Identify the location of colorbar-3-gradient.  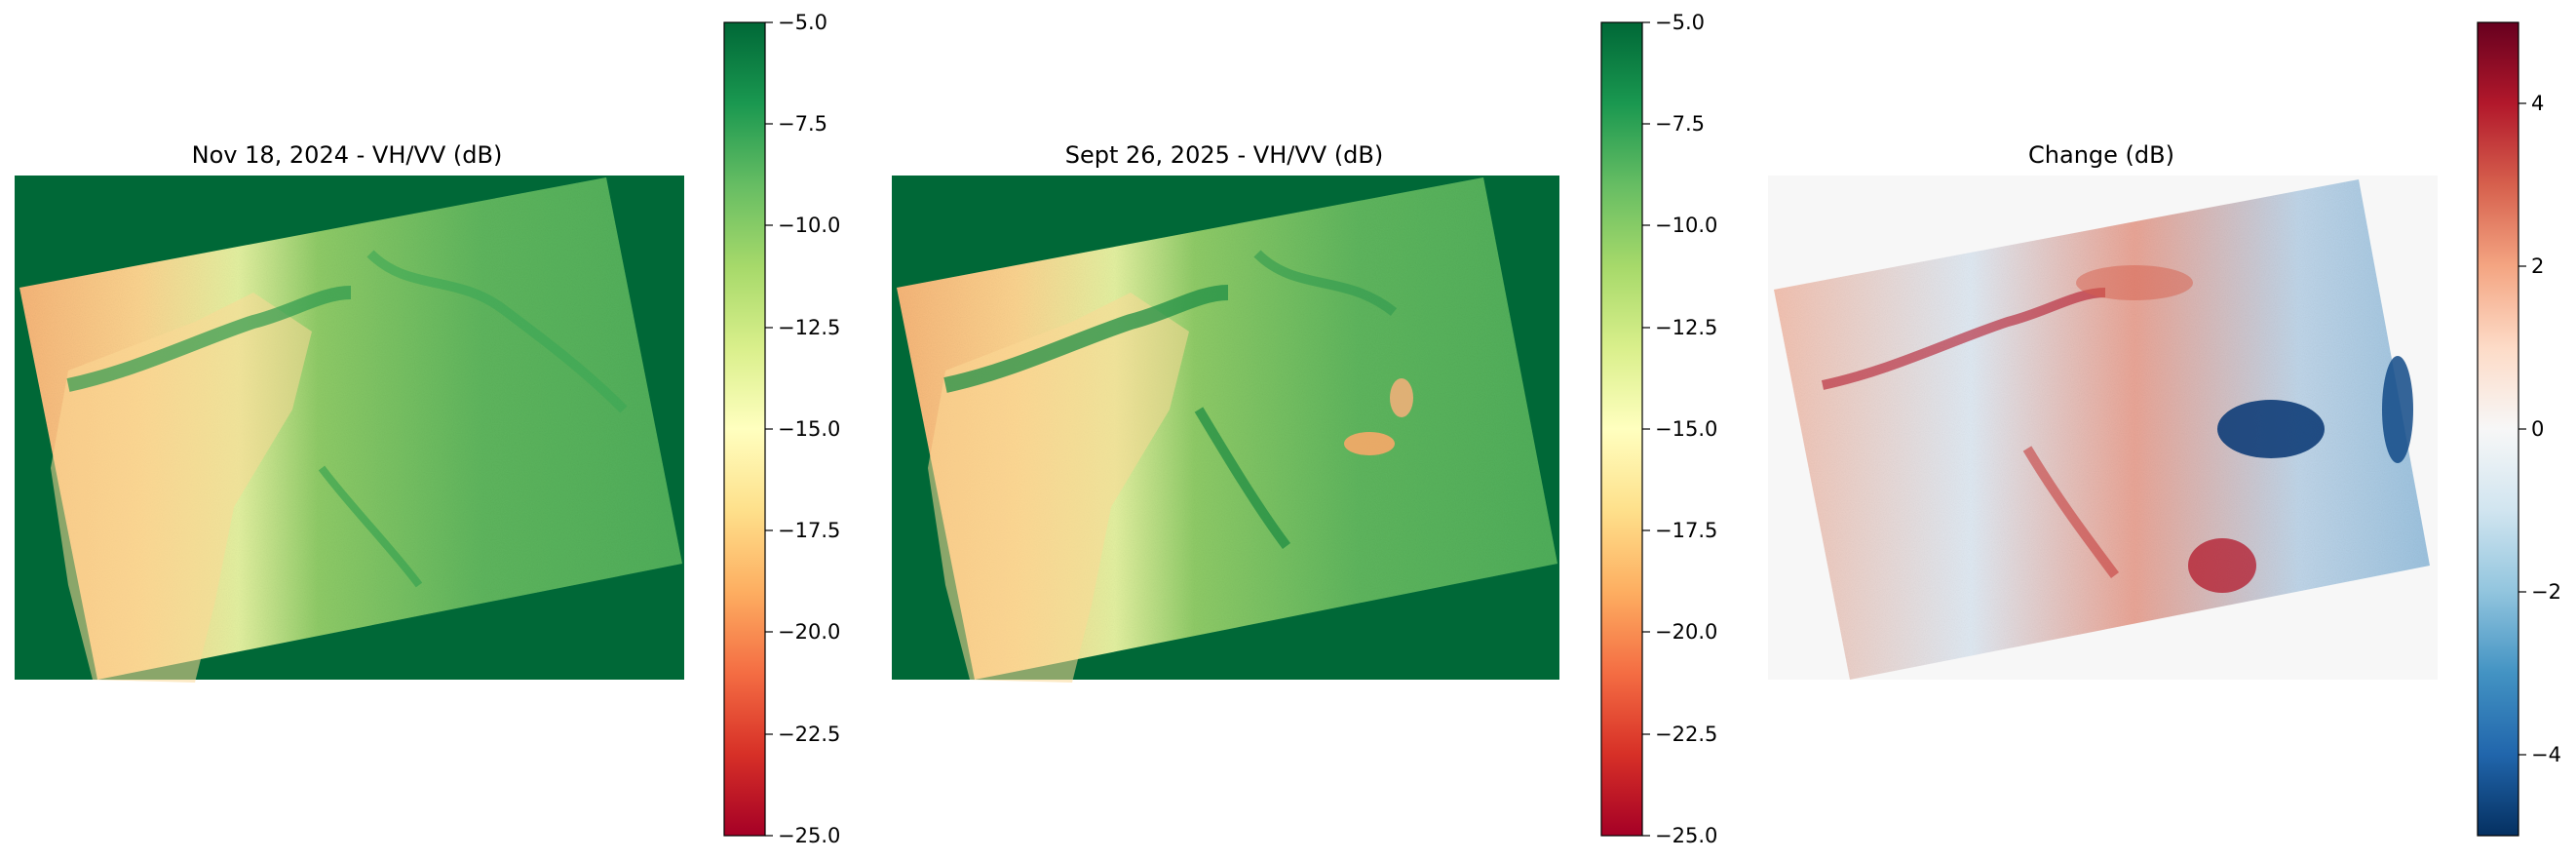
(2498, 429).